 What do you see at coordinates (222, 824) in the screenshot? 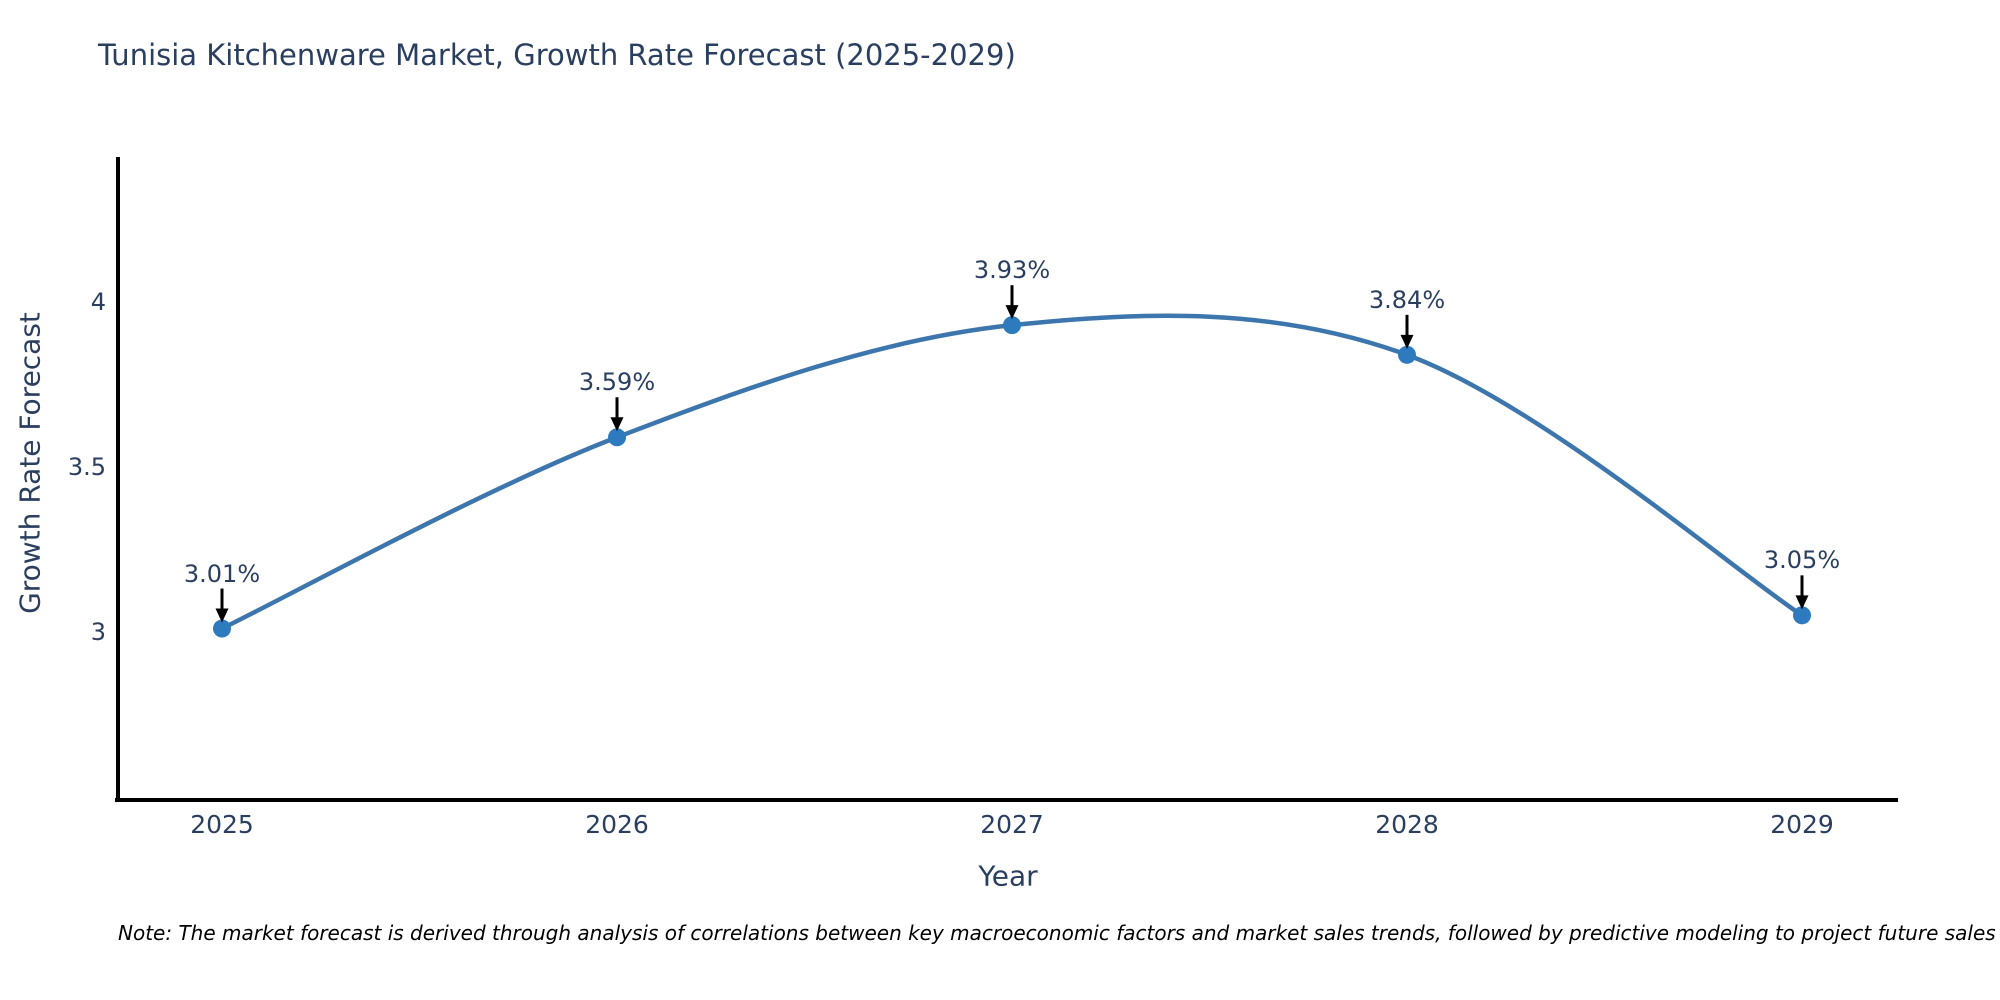
I see `x-tick-label: 2025` at bounding box center [222, 824].